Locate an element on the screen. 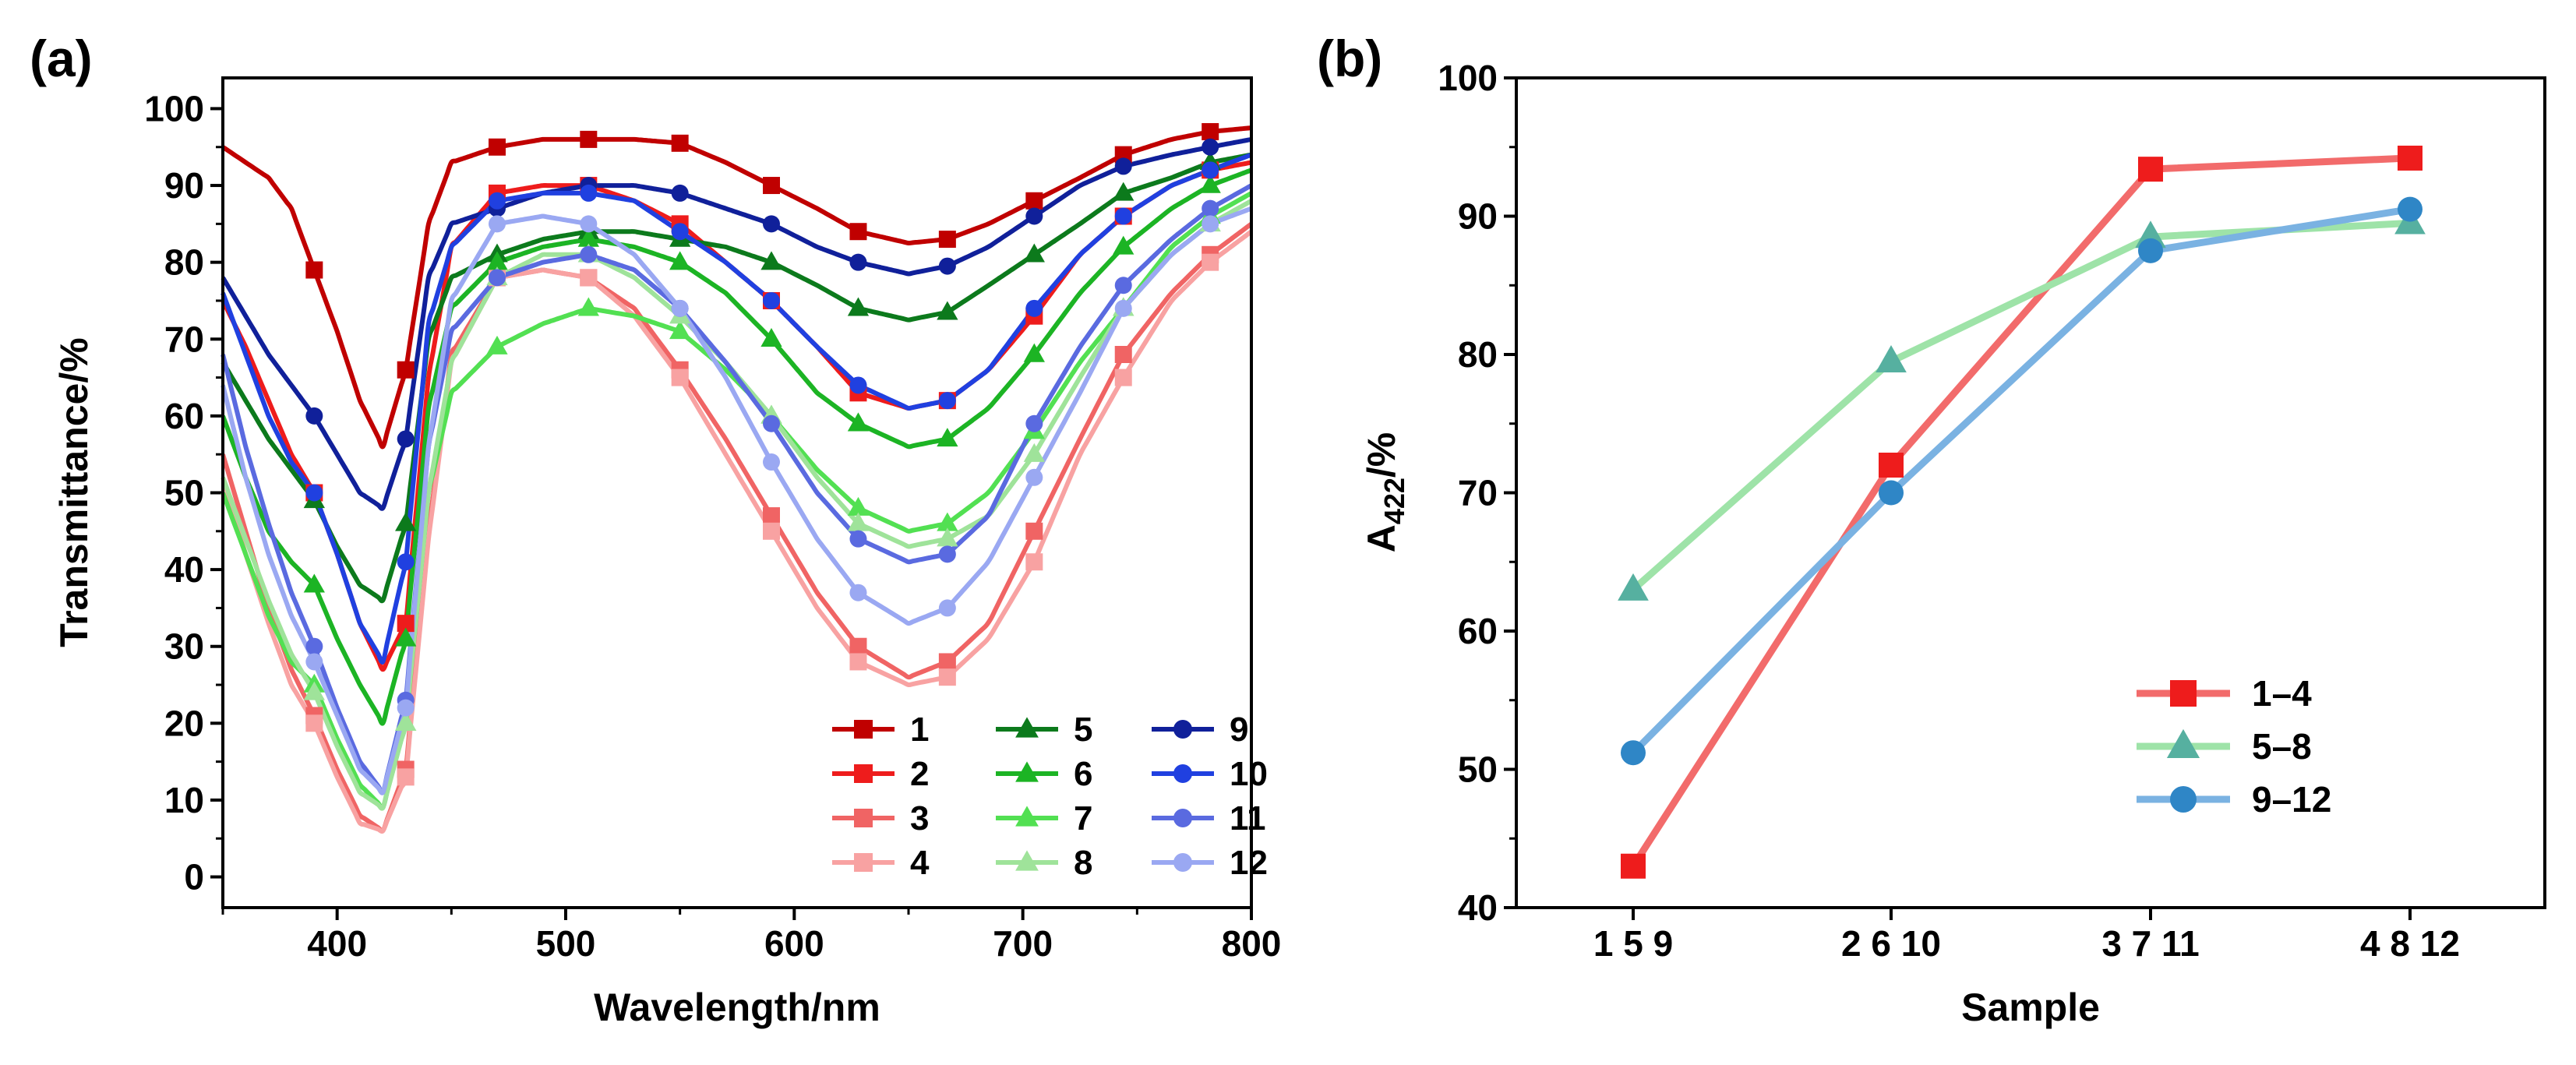  panel-a-y-tick-label: 60 is located at coordinates (184, 416).